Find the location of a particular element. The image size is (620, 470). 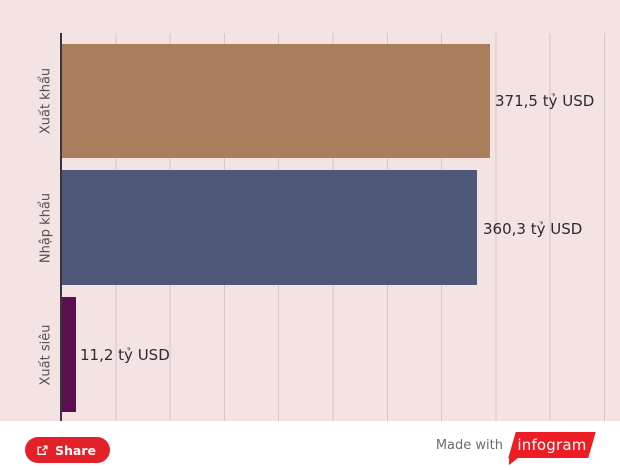

value-label-nhap-khau: 360,3 tỷ USD is located at coordinates (533, 229).